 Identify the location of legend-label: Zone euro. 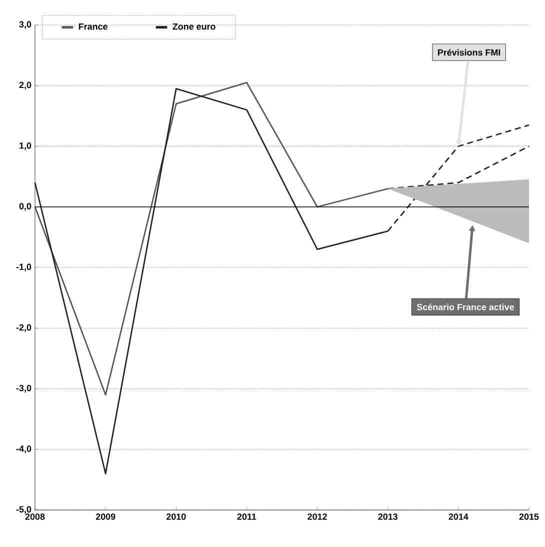
(194, 26).